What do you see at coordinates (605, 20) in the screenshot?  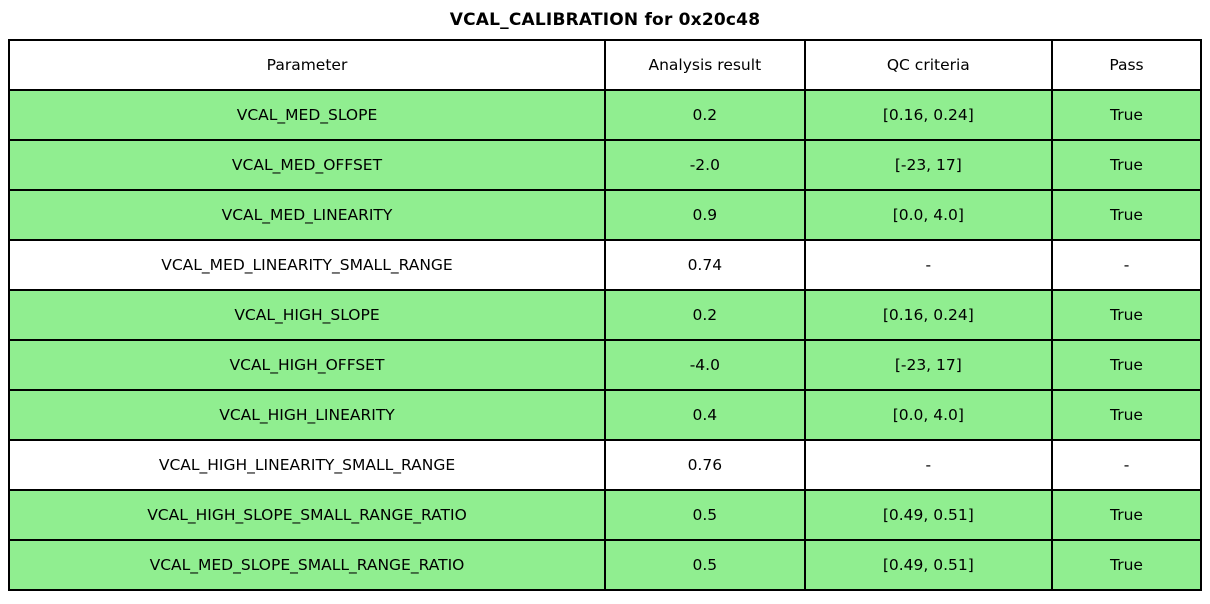 I see `figure-title: VCAL_CALIBRATION for 0x20c48` at bounding box center [605, 20].